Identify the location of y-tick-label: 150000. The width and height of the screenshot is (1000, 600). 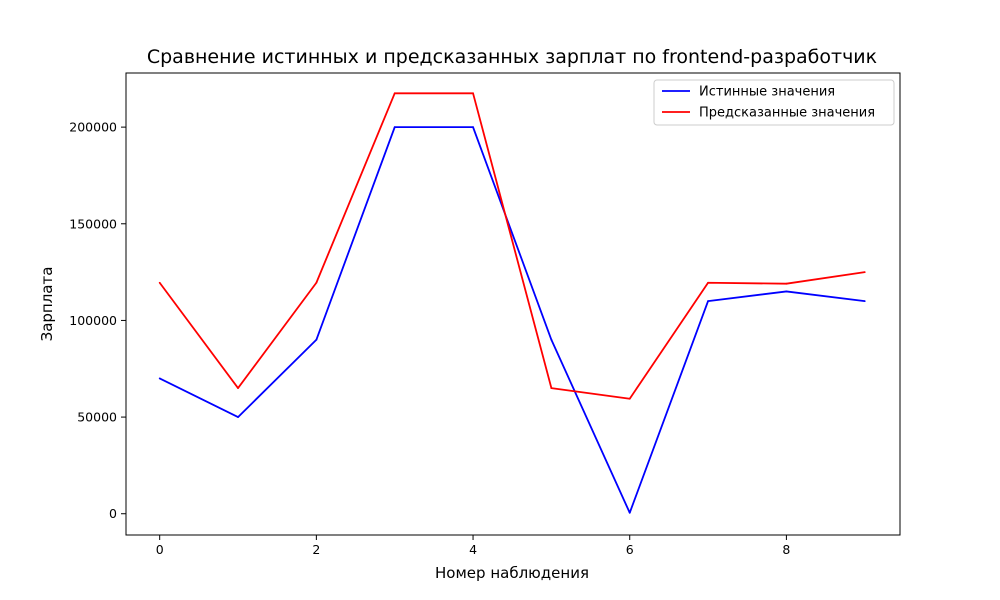
(93, 223).